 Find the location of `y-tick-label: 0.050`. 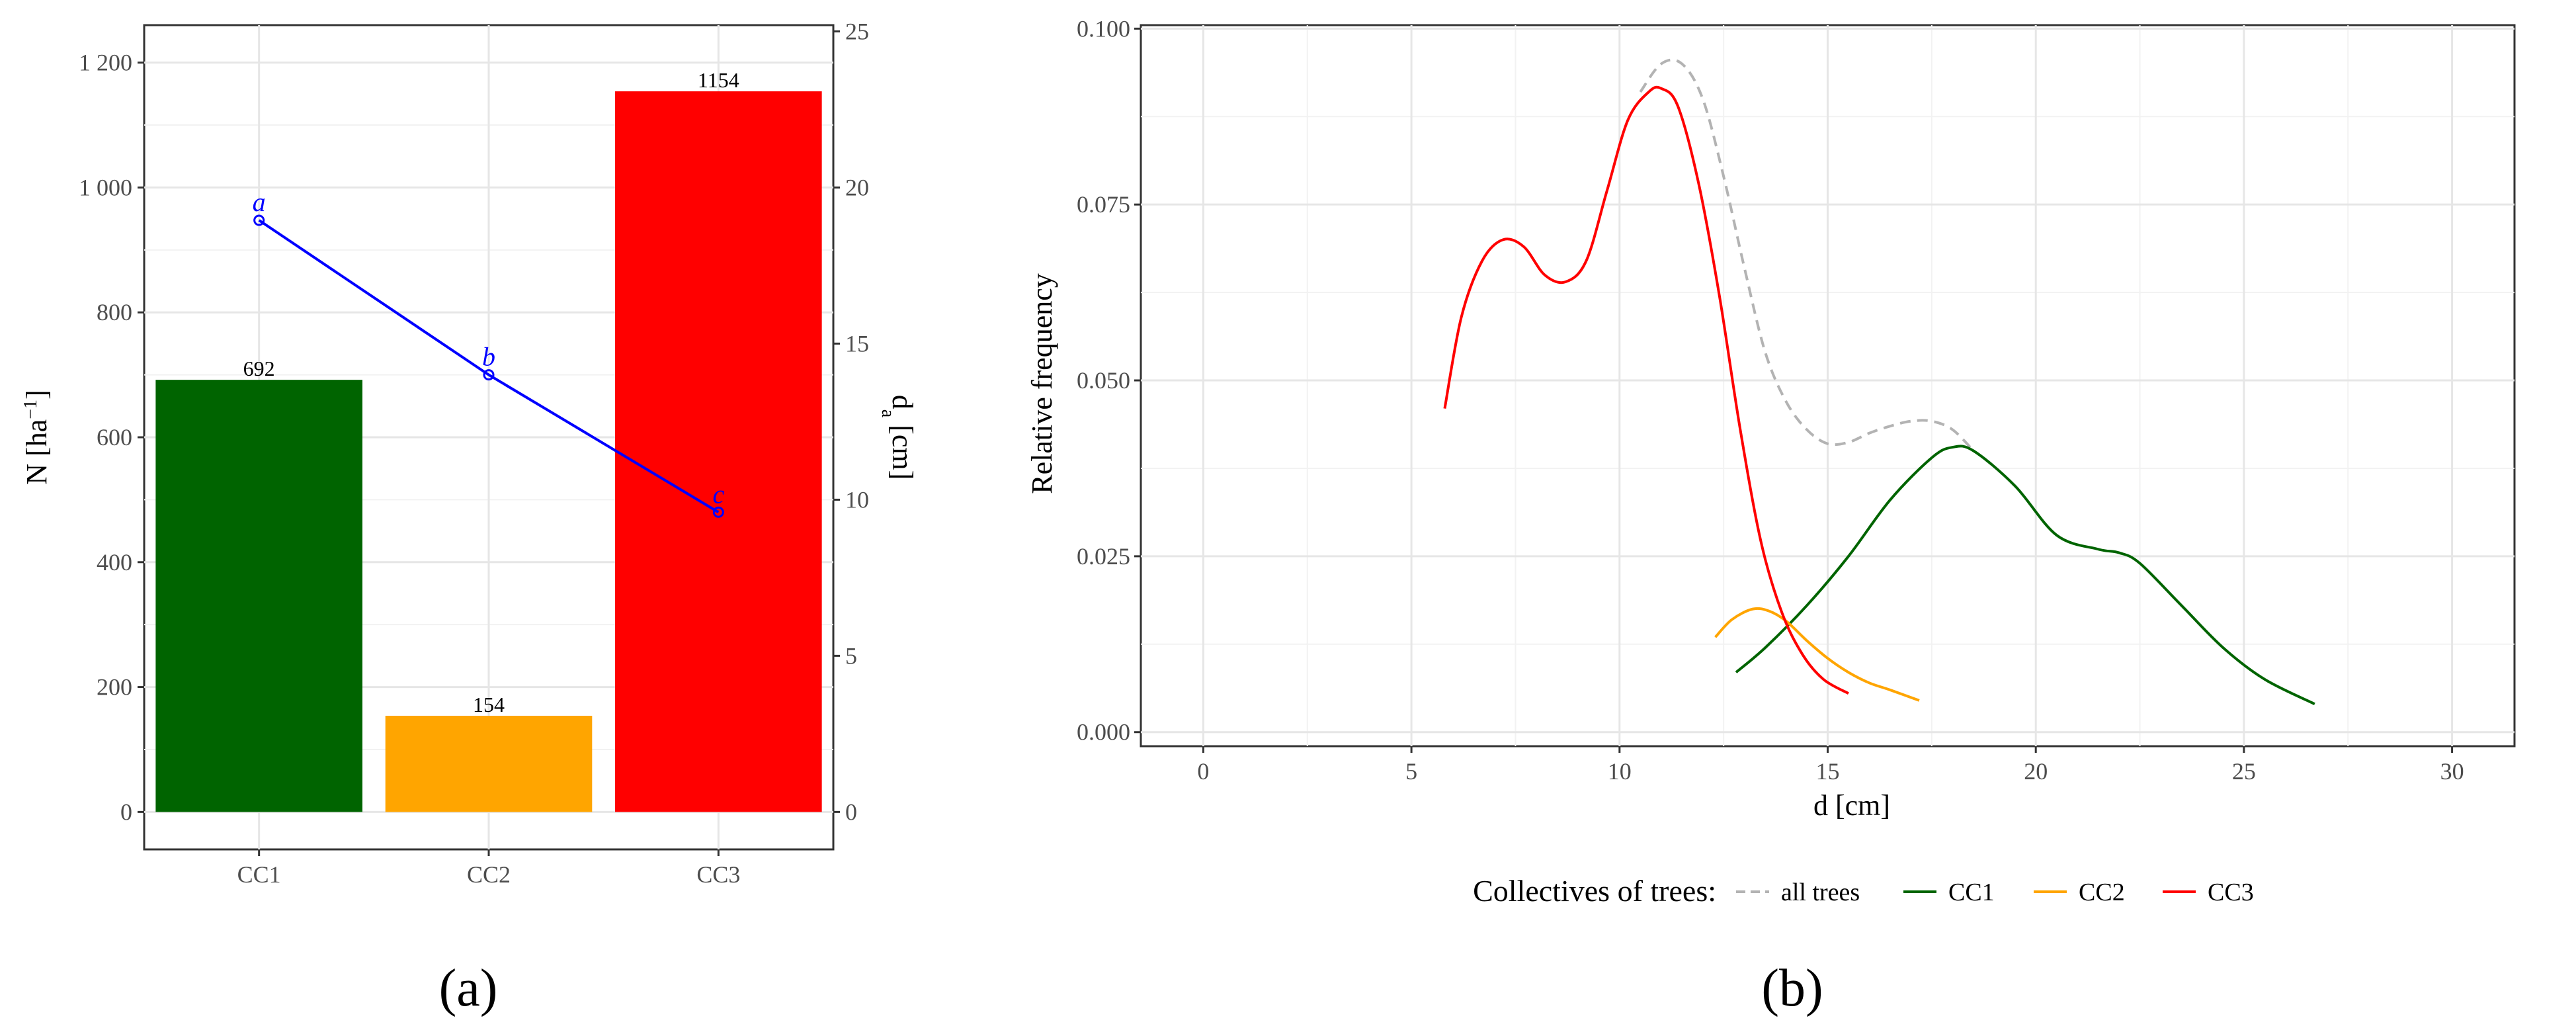

y-tick-label: 0.050 is located at coordinates (1103, 381).